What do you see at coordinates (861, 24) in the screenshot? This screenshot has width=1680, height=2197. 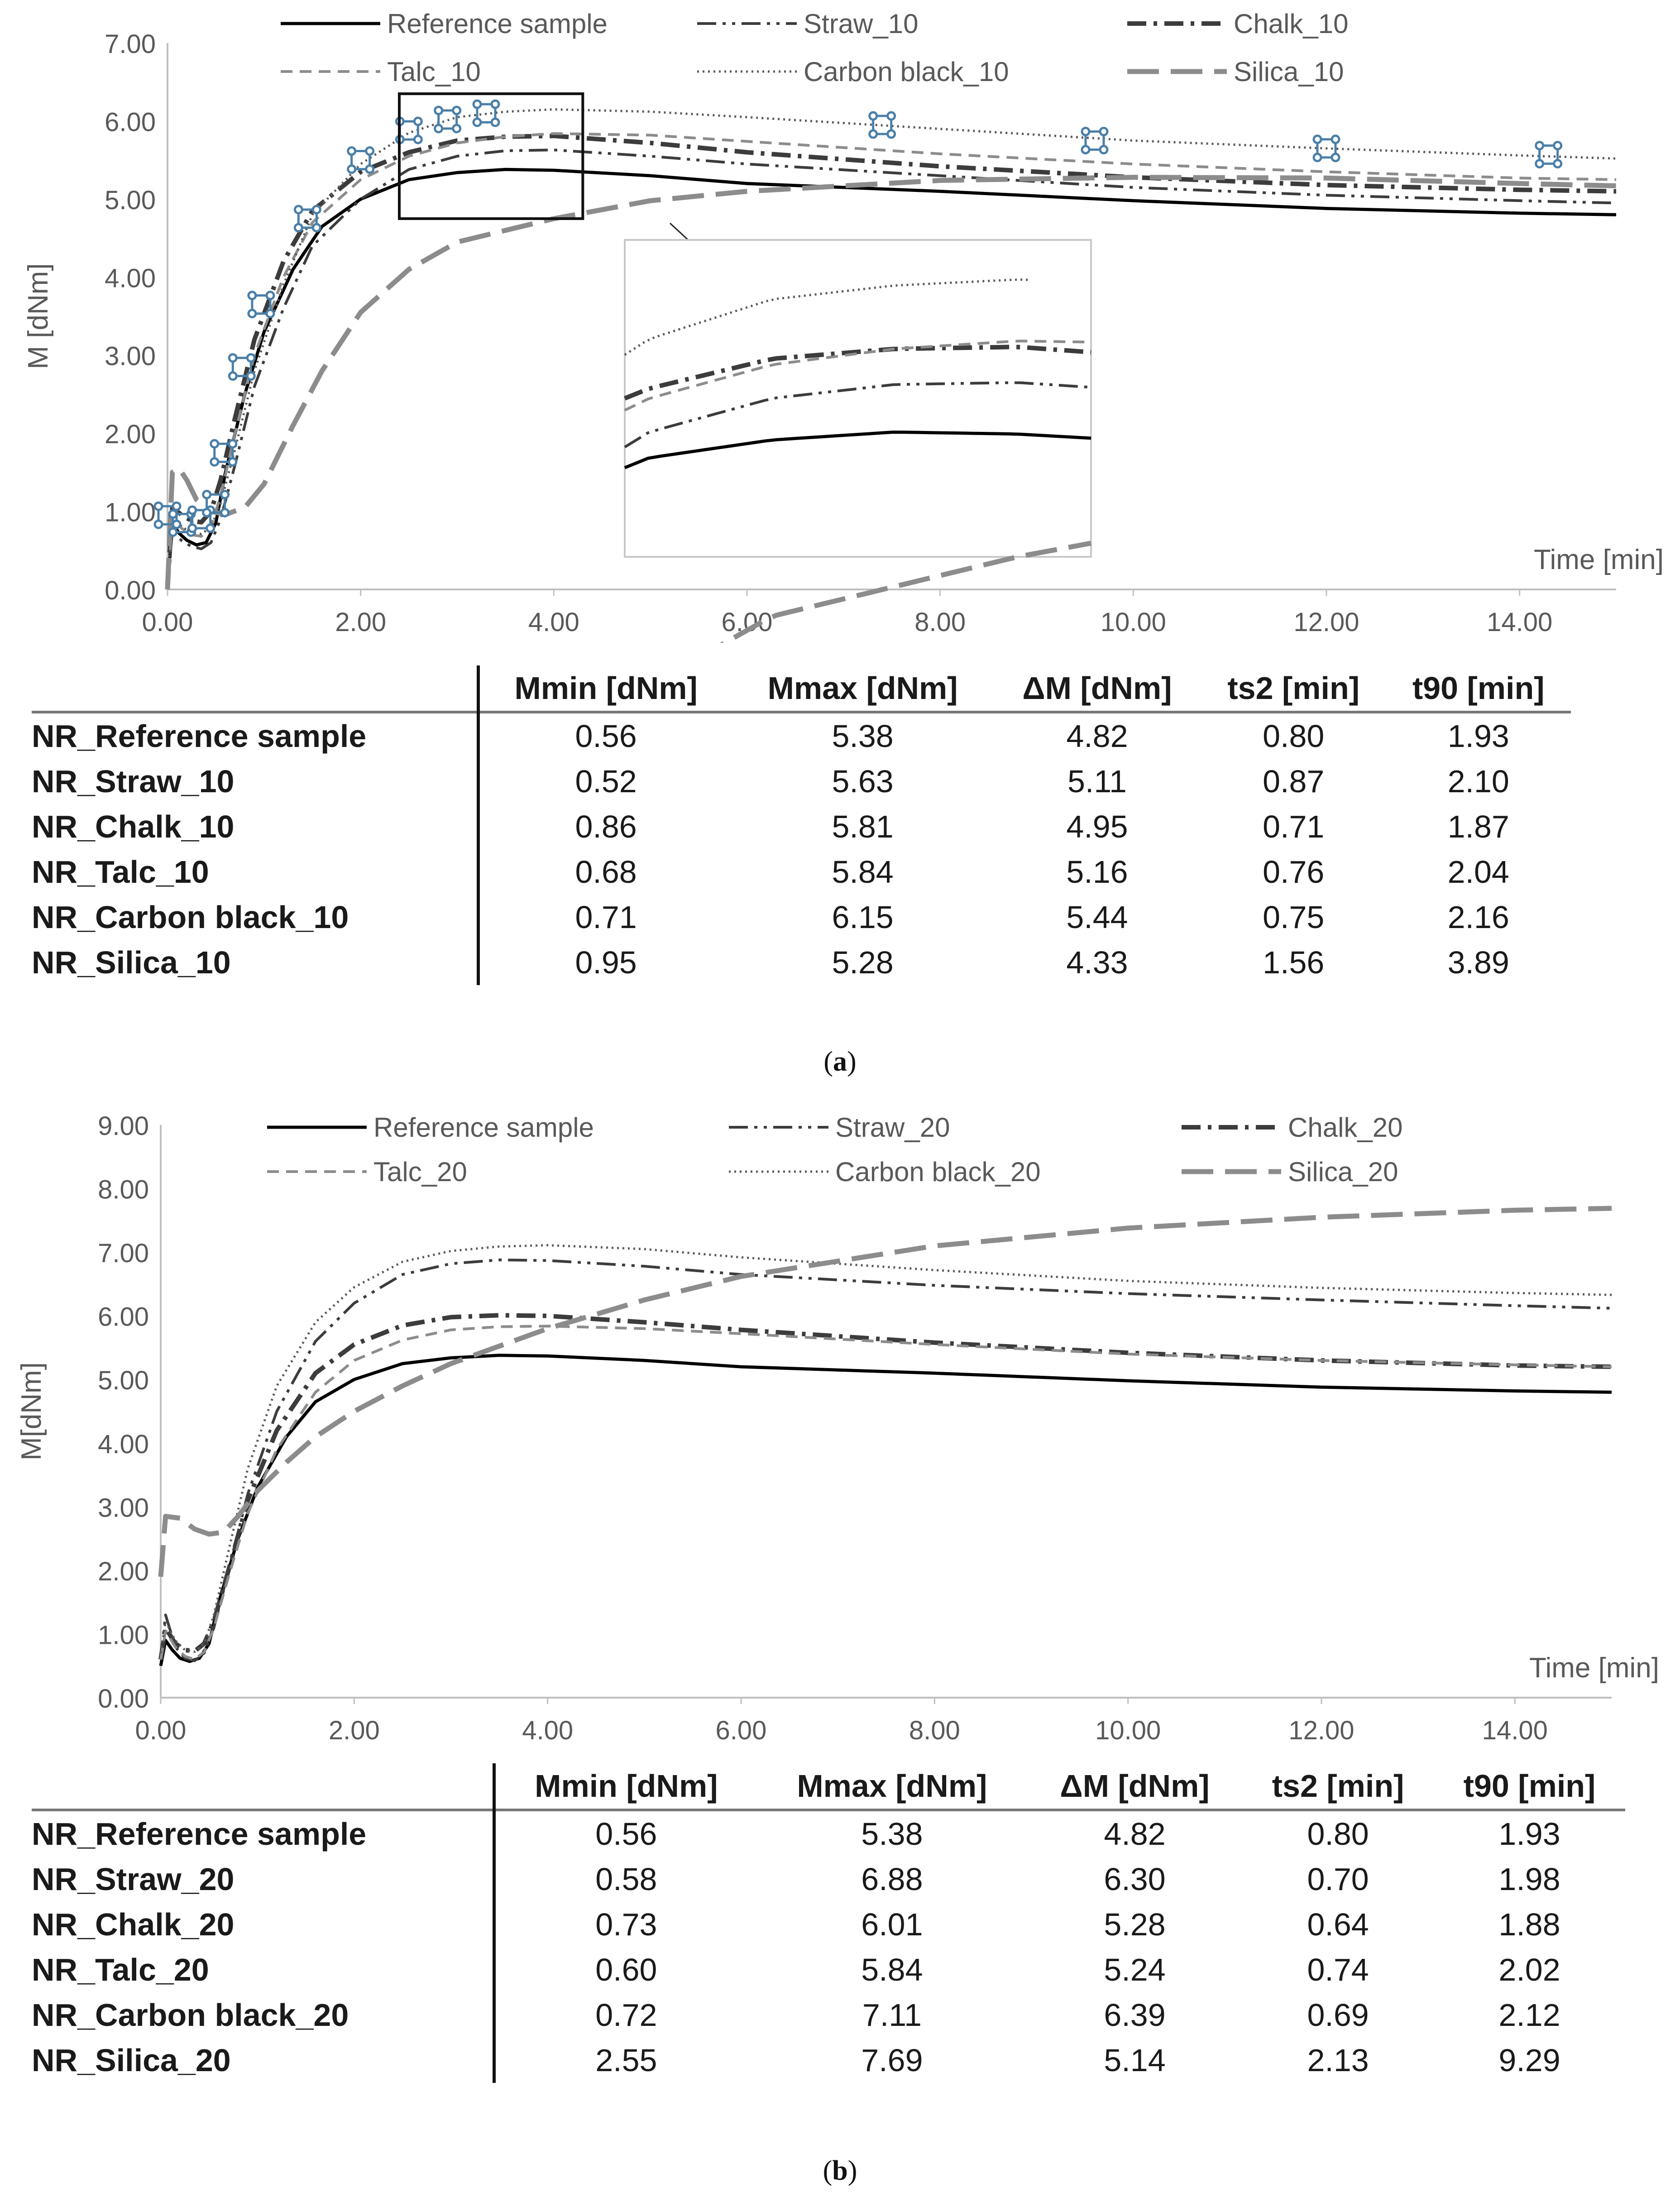 I see `legend-label-straw-10: Straw_10` at bounding box center [861, 24].